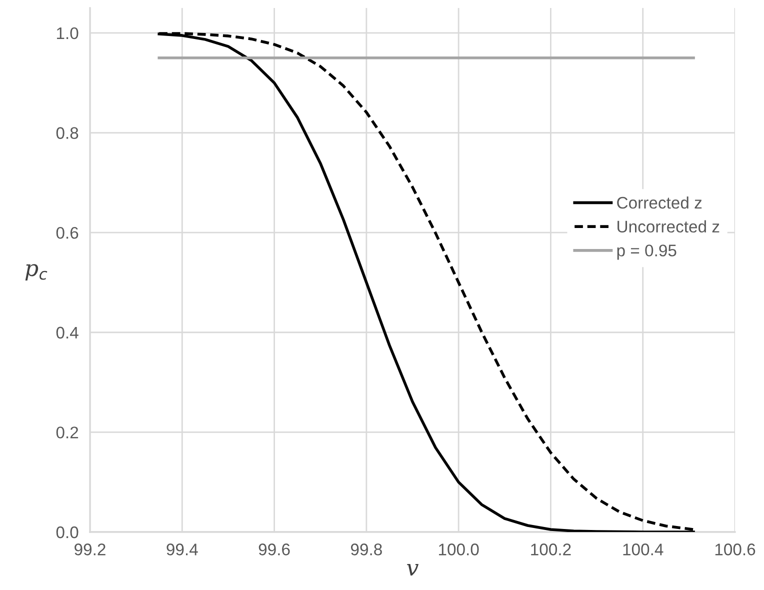 This screenshot has width=764, height=590. What do you see at coordinates (182, 550) in the screenshot?
I see `x-tick-label: 99.4` at bounding box center [182, 550].